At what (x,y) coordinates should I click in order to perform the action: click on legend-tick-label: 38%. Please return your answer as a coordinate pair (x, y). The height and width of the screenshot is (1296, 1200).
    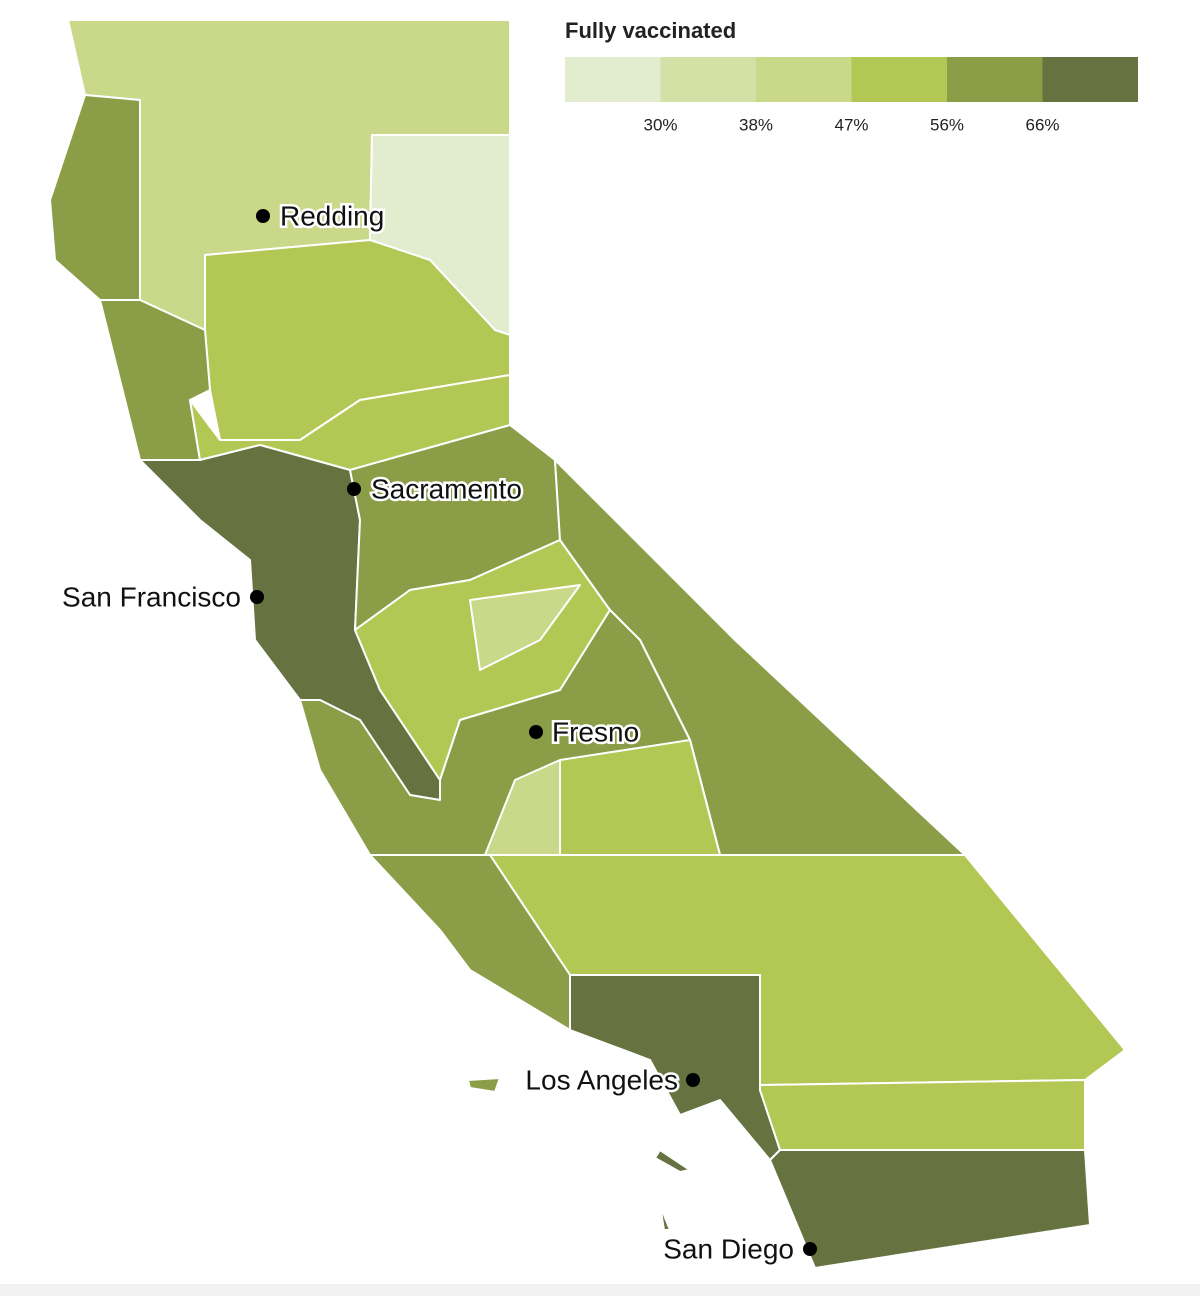
    Looking at the image, I should click on (756, 124).